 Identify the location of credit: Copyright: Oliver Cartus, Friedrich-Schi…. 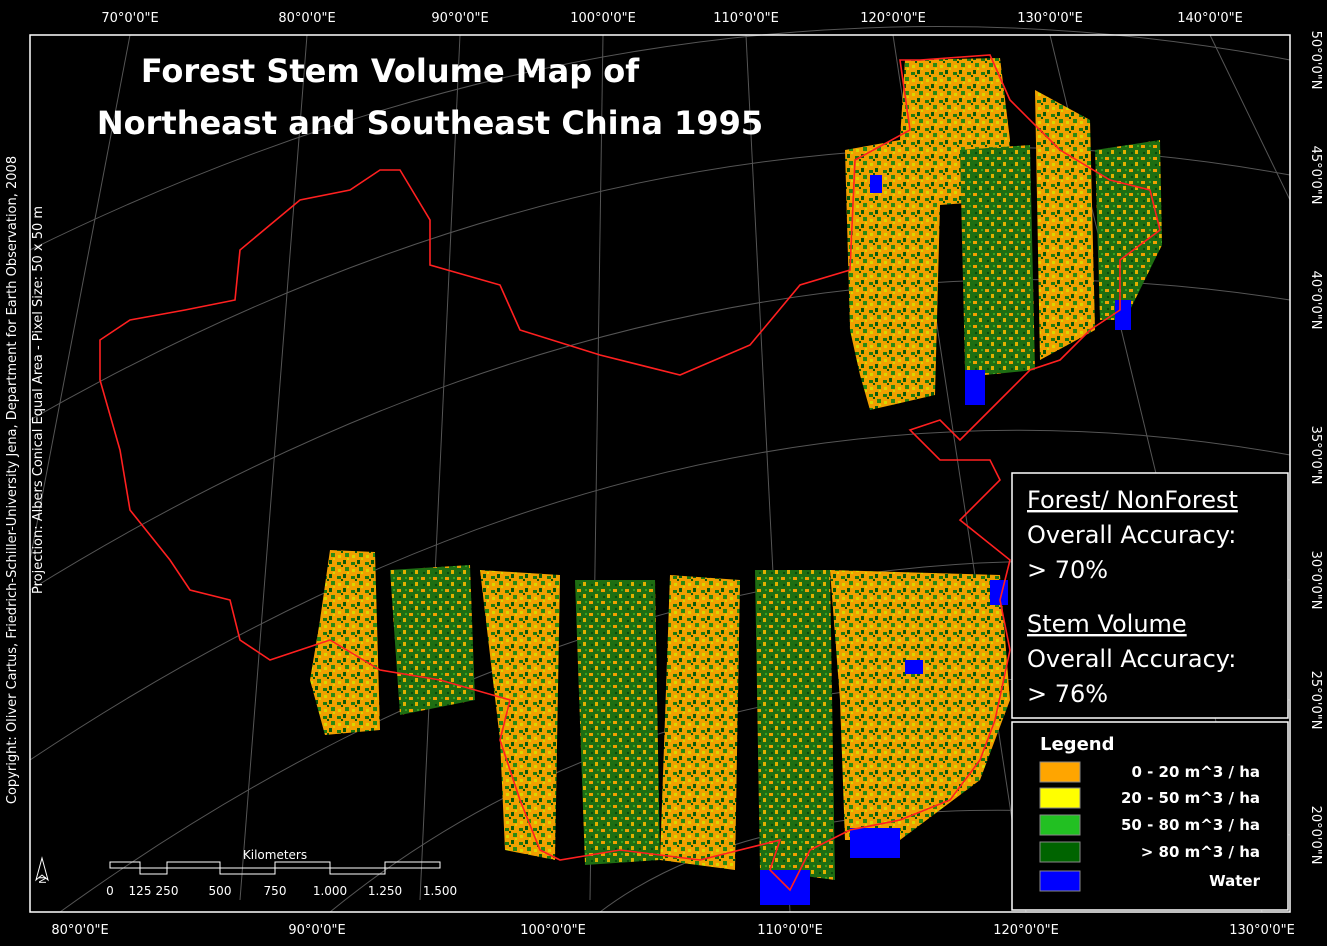
(12, 480).